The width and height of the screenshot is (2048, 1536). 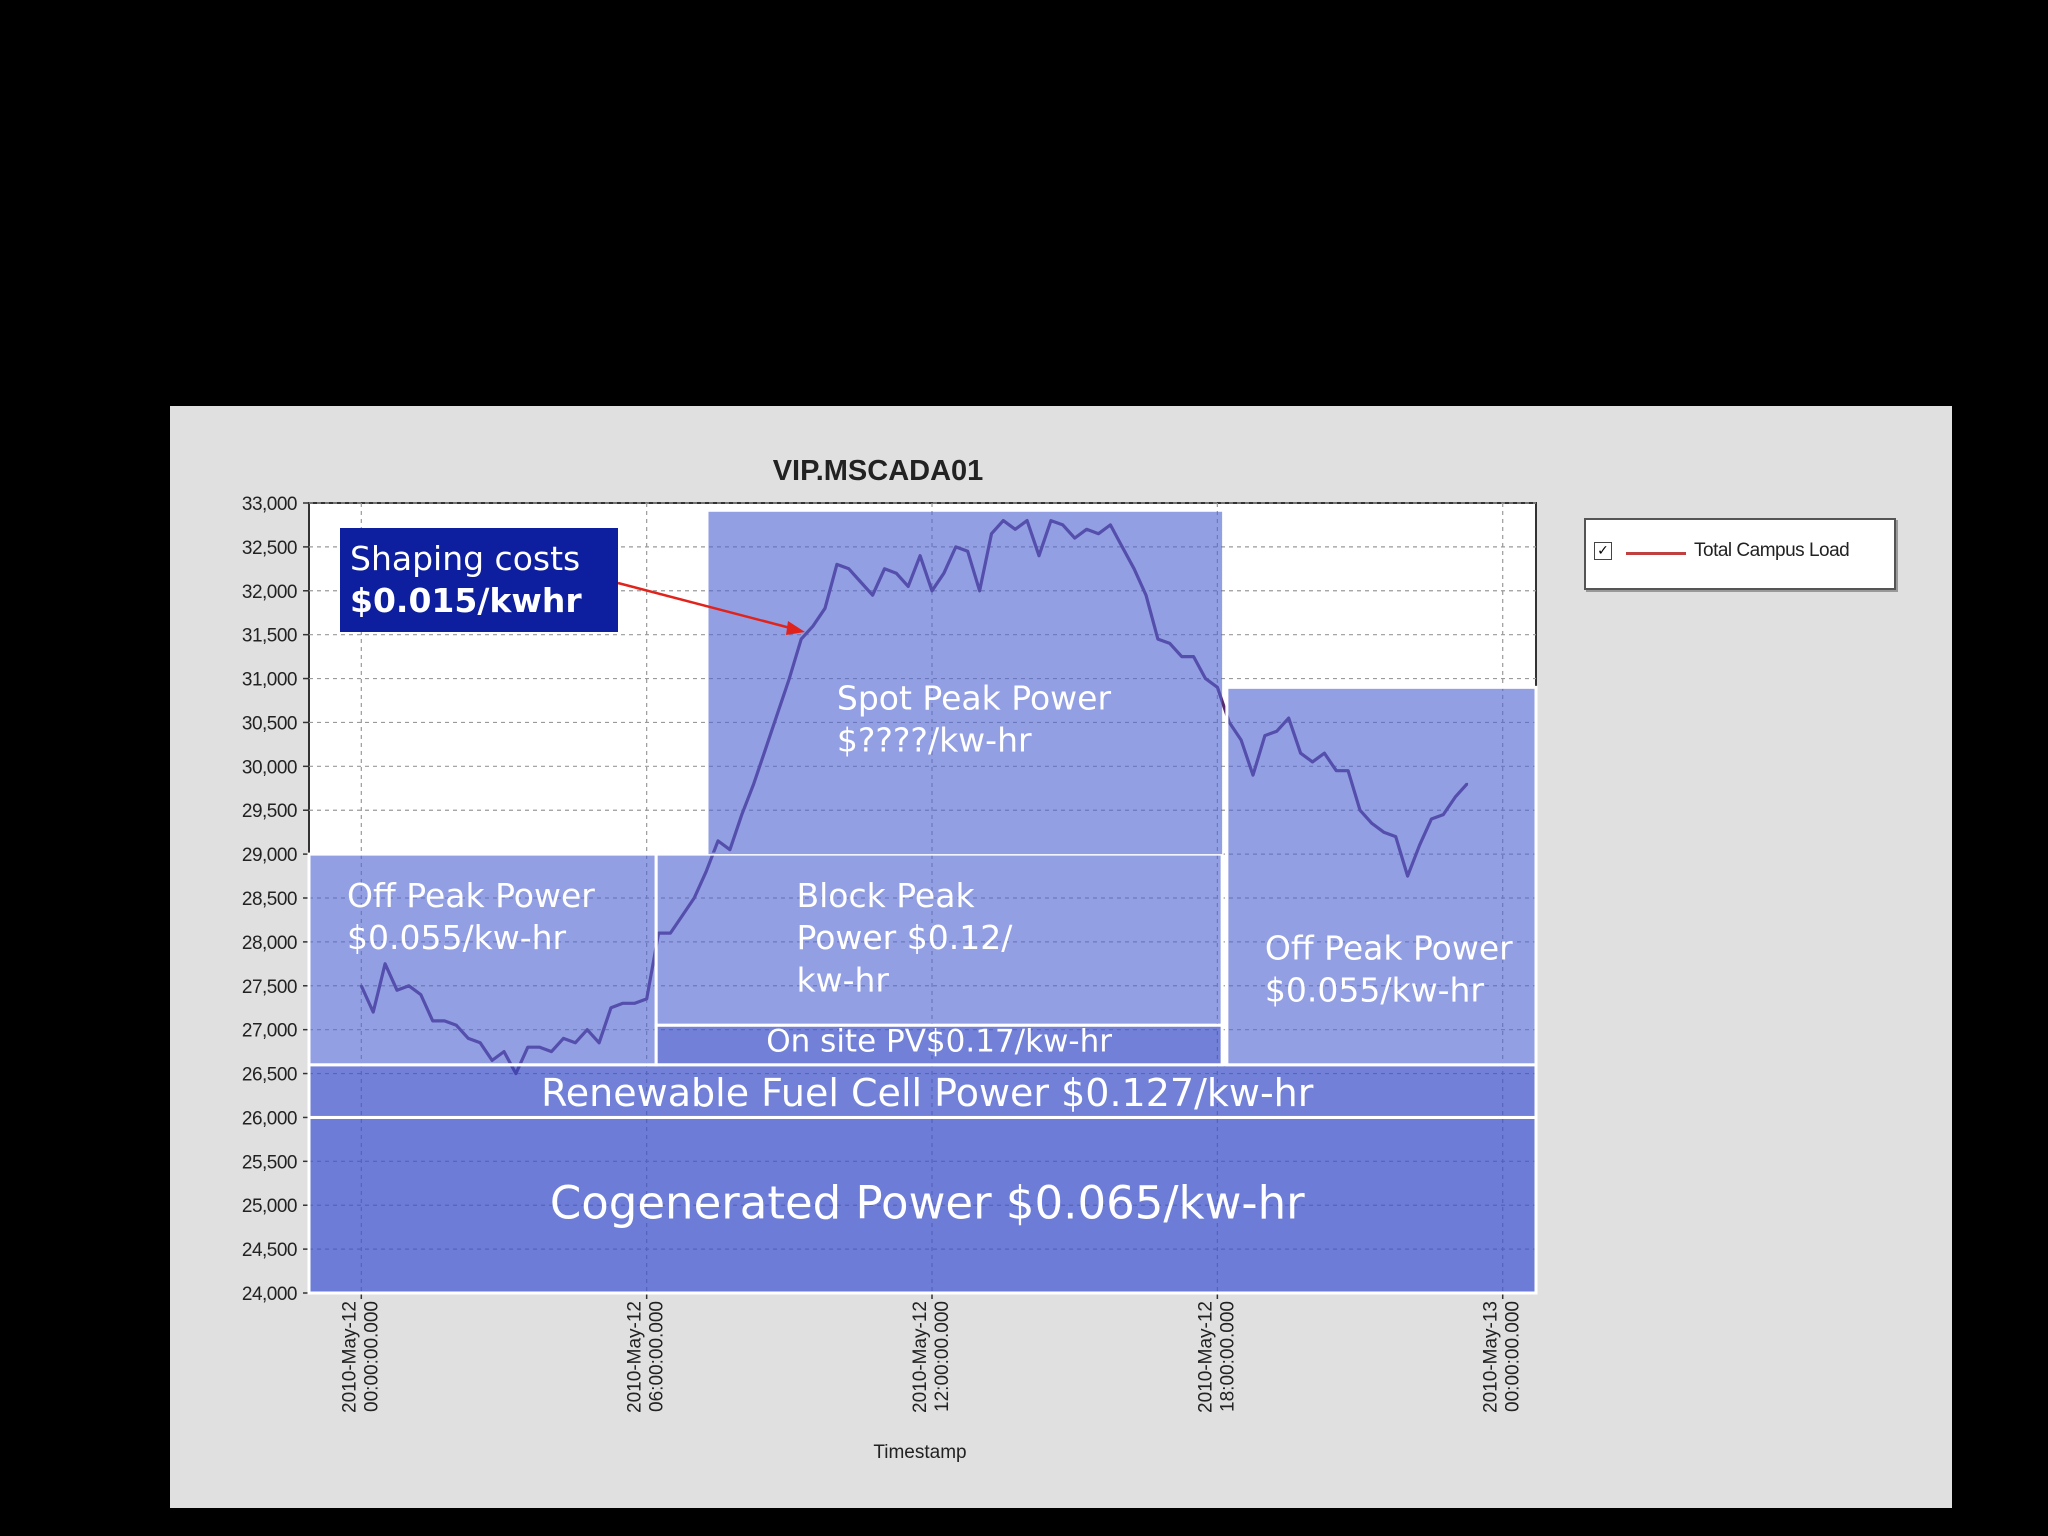 I want to click on callout-arrowhead, so click(x=795, y=628).